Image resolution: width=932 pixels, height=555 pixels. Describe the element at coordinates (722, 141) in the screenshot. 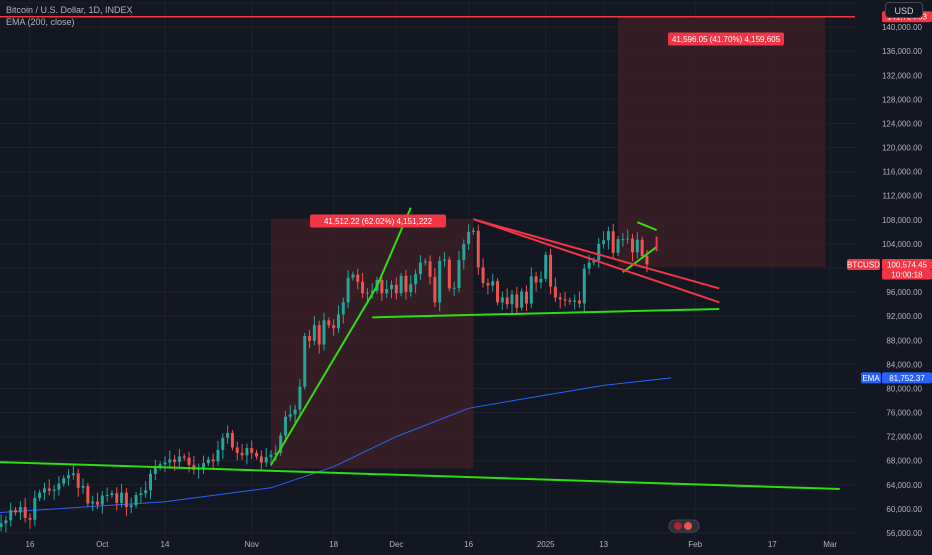

I see `measure-zone` at that location.